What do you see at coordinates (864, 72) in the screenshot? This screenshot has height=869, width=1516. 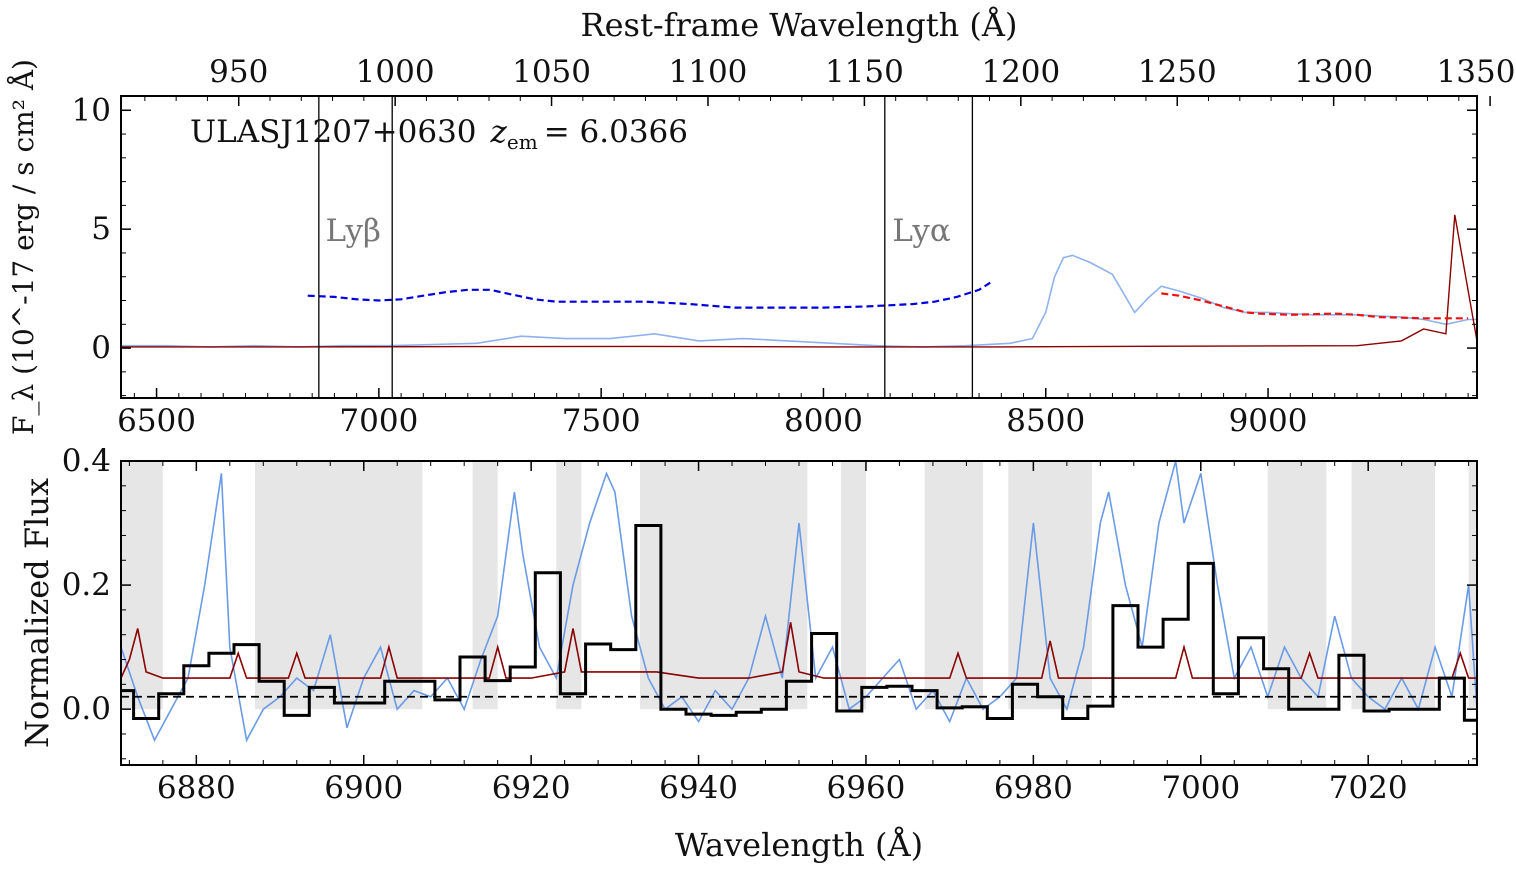 I see `rest-tick-label: 1150` at bounding box center [864, 72].